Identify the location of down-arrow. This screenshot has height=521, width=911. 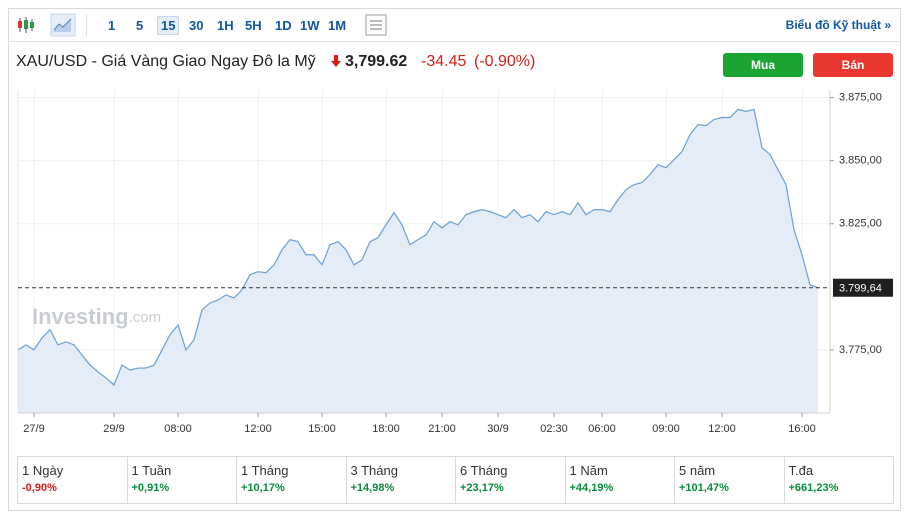
(336, 61).